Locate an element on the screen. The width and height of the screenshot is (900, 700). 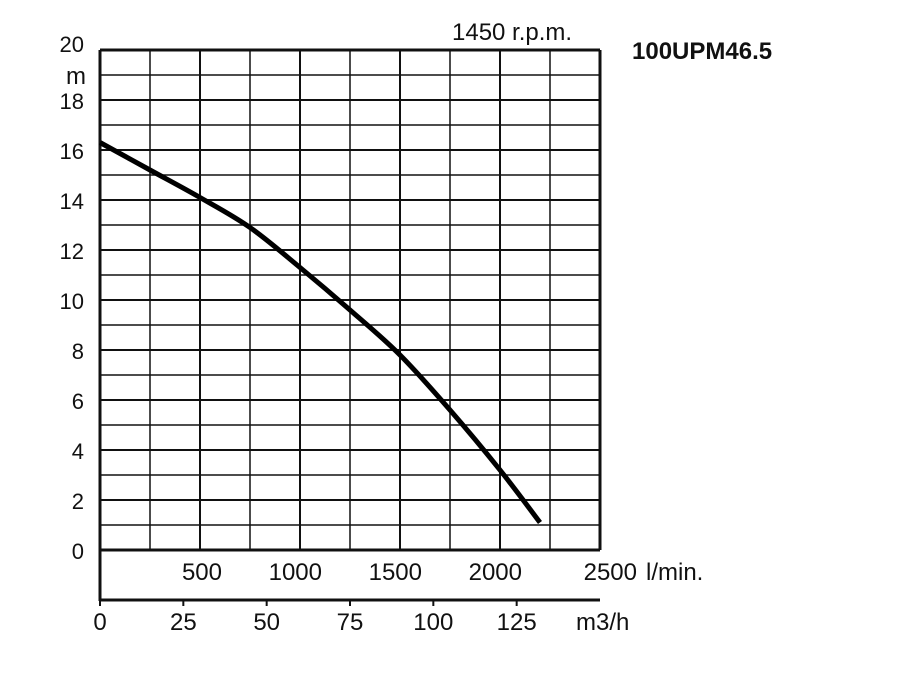
y-axis-unit: m is located at coordinates (76, 76).